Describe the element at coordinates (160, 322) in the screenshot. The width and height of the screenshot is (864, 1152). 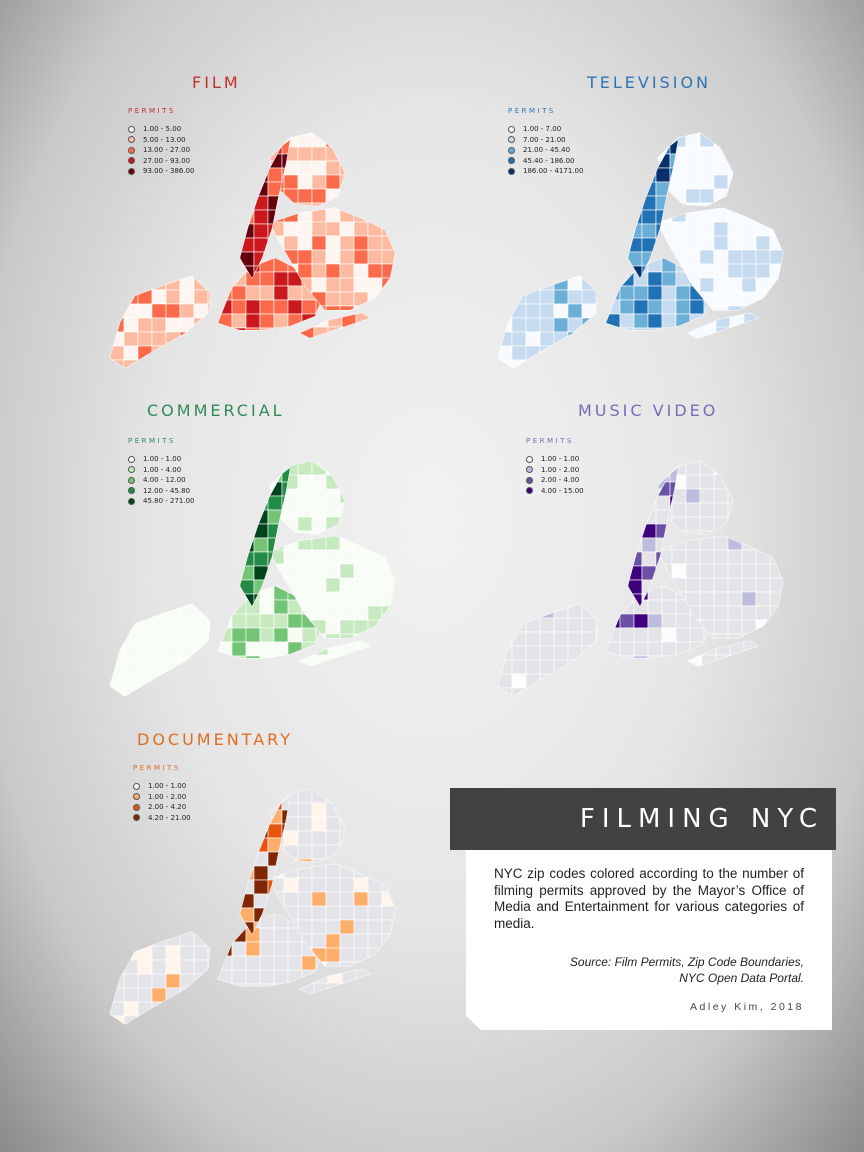
I see `staten-island-zip-cells` at that location.